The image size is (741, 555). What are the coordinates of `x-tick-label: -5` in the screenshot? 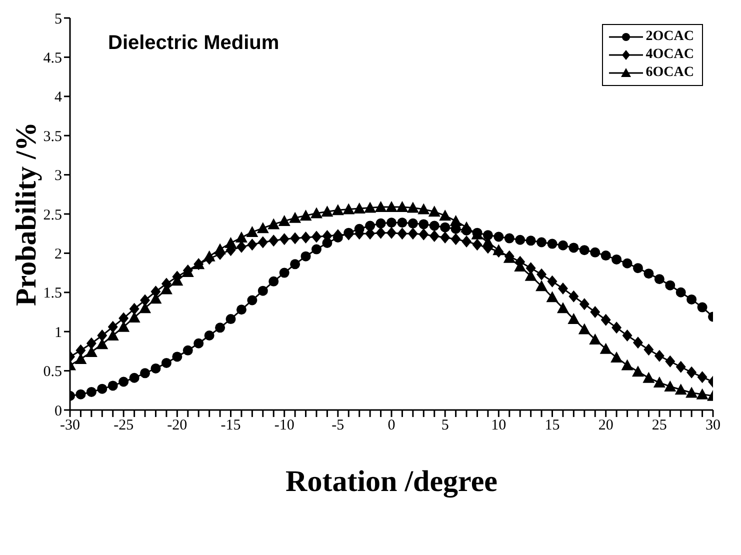 It's located at (338, 426).